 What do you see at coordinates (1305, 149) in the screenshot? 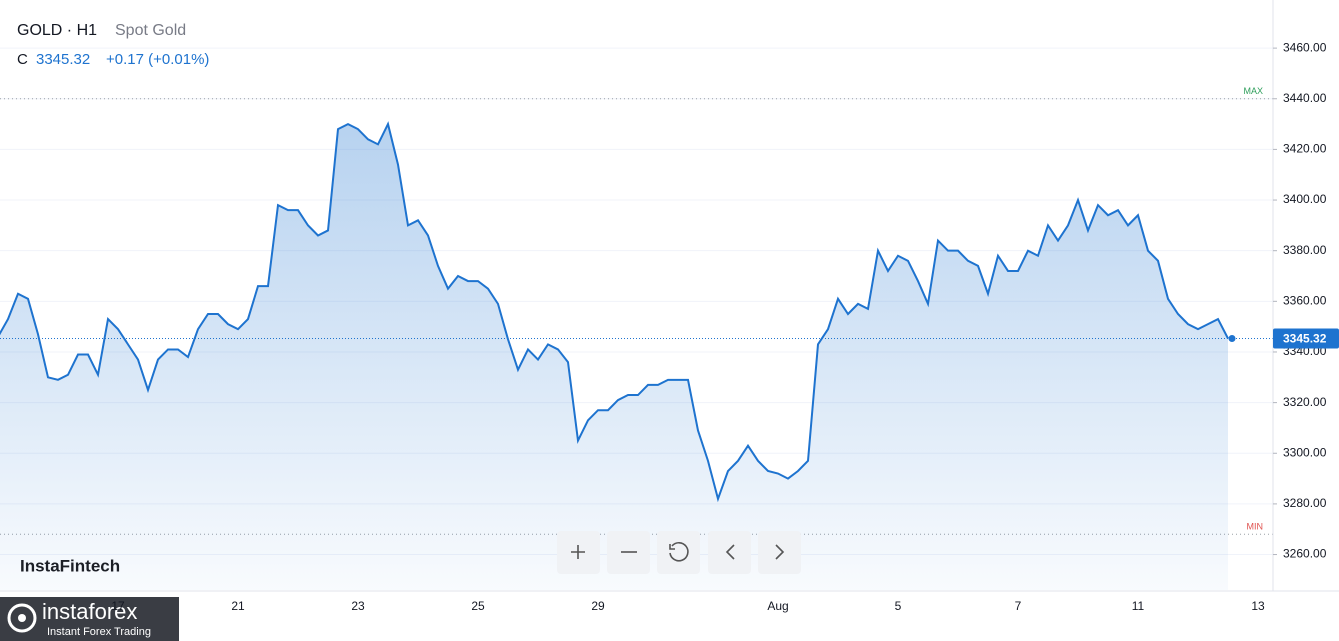
I see `y-tick-label: 3420.00` at bounding box center [1305, 149].